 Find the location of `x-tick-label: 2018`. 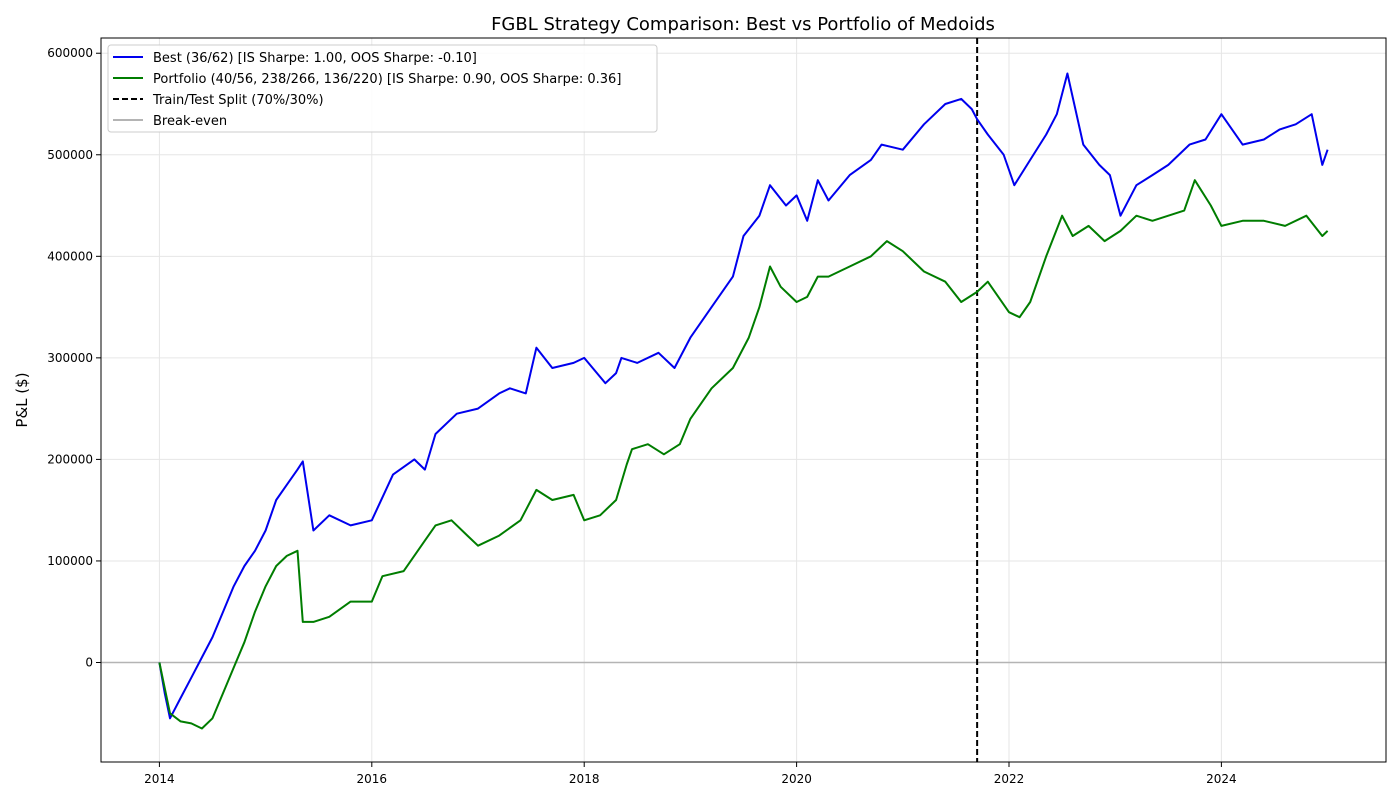

x-tick-label: 2018 is located at coordinates (584, 779).